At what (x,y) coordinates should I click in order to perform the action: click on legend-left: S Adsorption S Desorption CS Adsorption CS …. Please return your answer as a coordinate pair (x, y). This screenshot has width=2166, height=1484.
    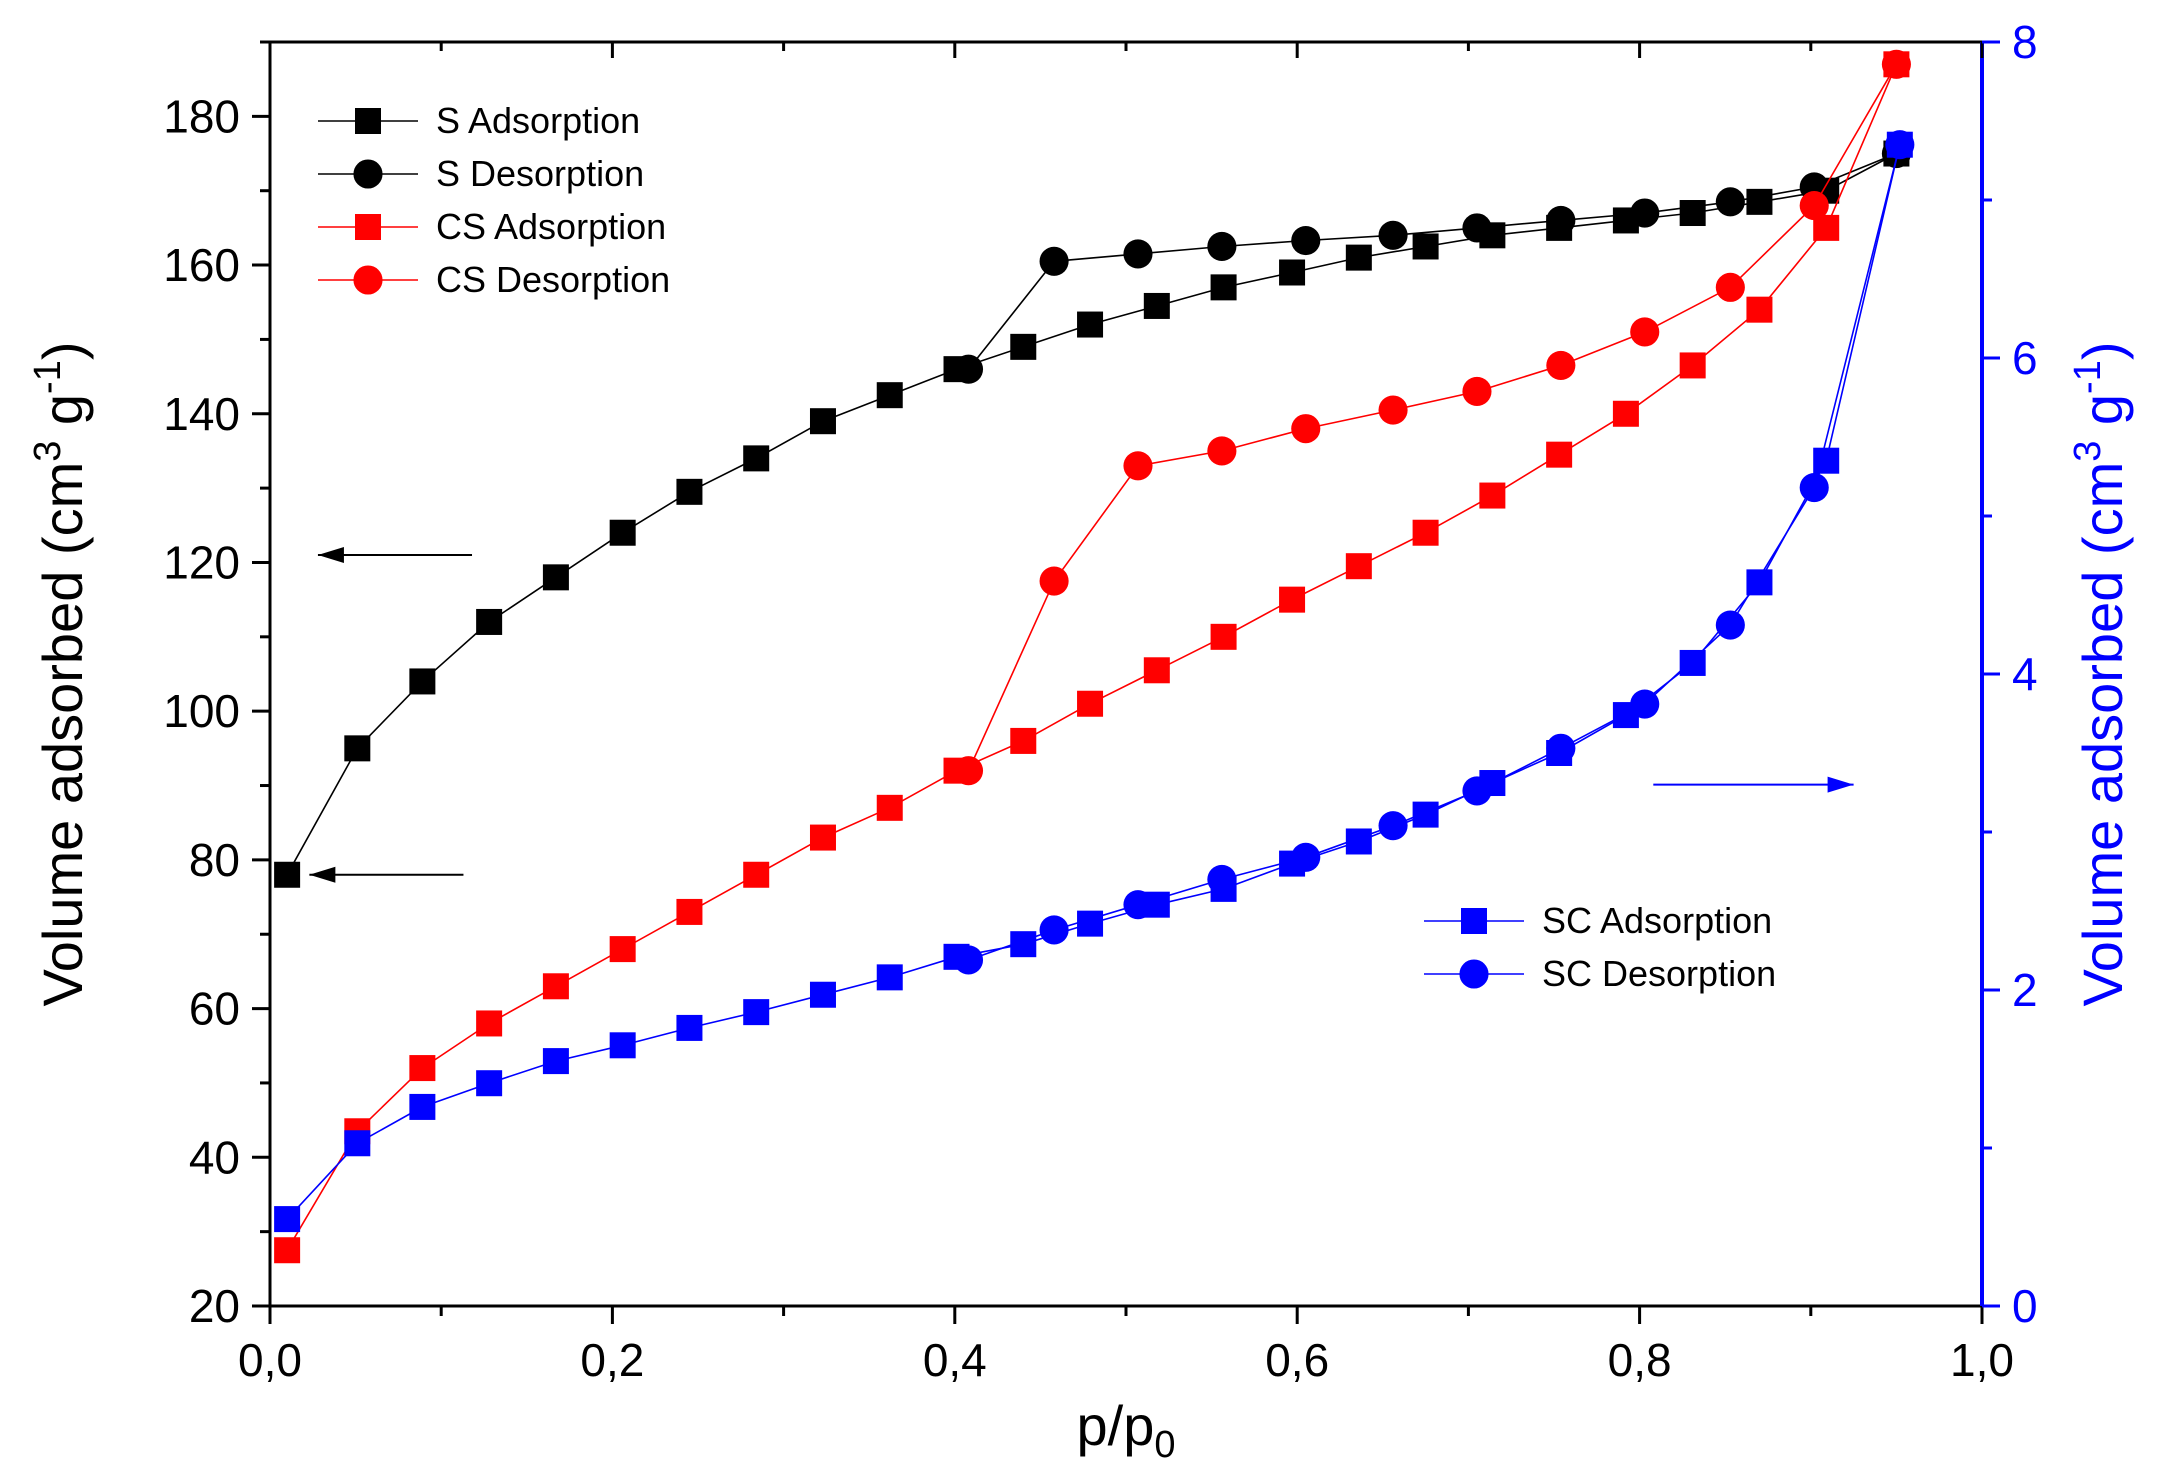
    Looking at the image, I should click on (494, 200).